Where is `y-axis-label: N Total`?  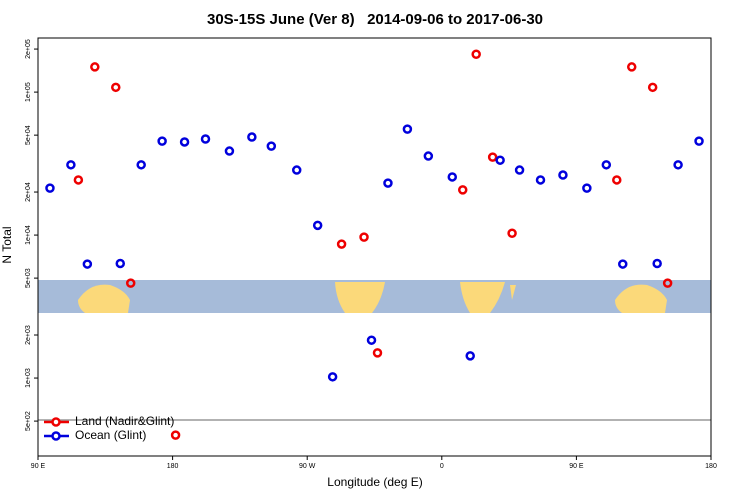 y-axis-label: N Total is located at coordinates (7, 244).